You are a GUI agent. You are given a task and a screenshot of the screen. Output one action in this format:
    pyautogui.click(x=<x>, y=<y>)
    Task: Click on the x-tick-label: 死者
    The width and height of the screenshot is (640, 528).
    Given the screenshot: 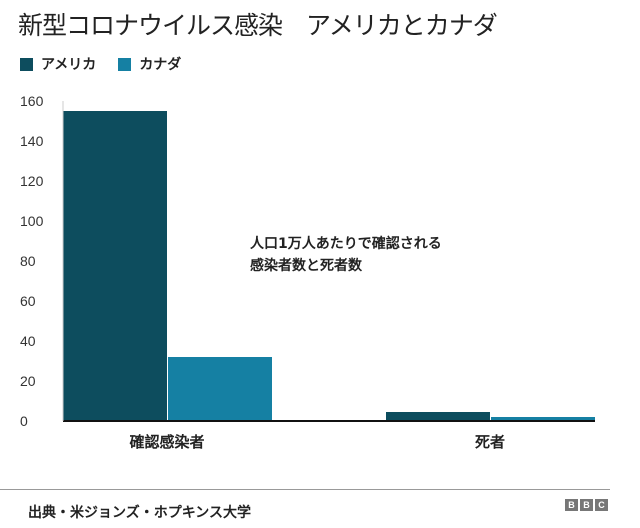 What is the action you would take?
    pyautogui.click(x=490, y=442)
    